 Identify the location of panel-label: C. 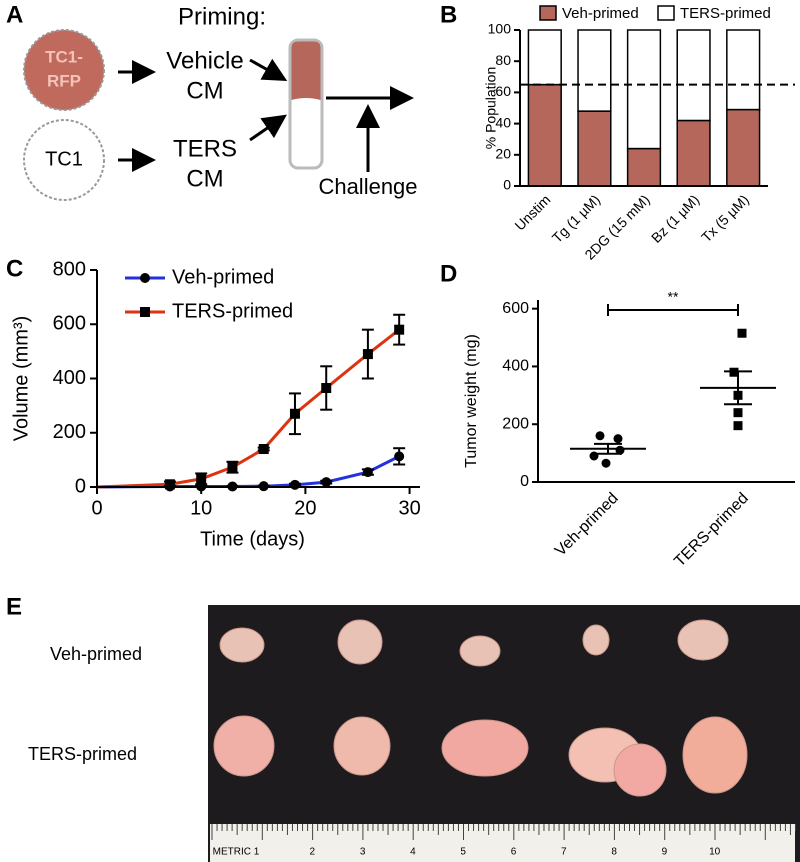
(14, 268).